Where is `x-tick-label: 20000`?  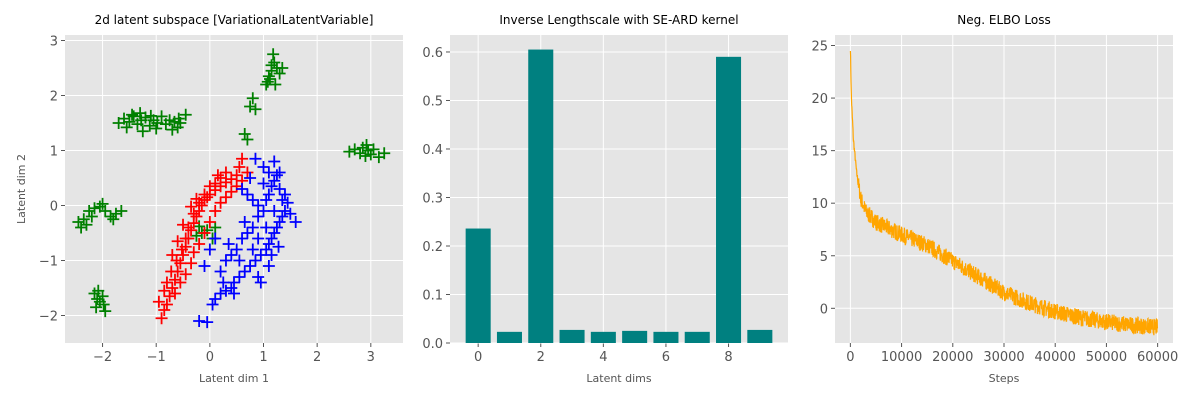 x-tick-label: 20000 is located at coordinates (952, 357).